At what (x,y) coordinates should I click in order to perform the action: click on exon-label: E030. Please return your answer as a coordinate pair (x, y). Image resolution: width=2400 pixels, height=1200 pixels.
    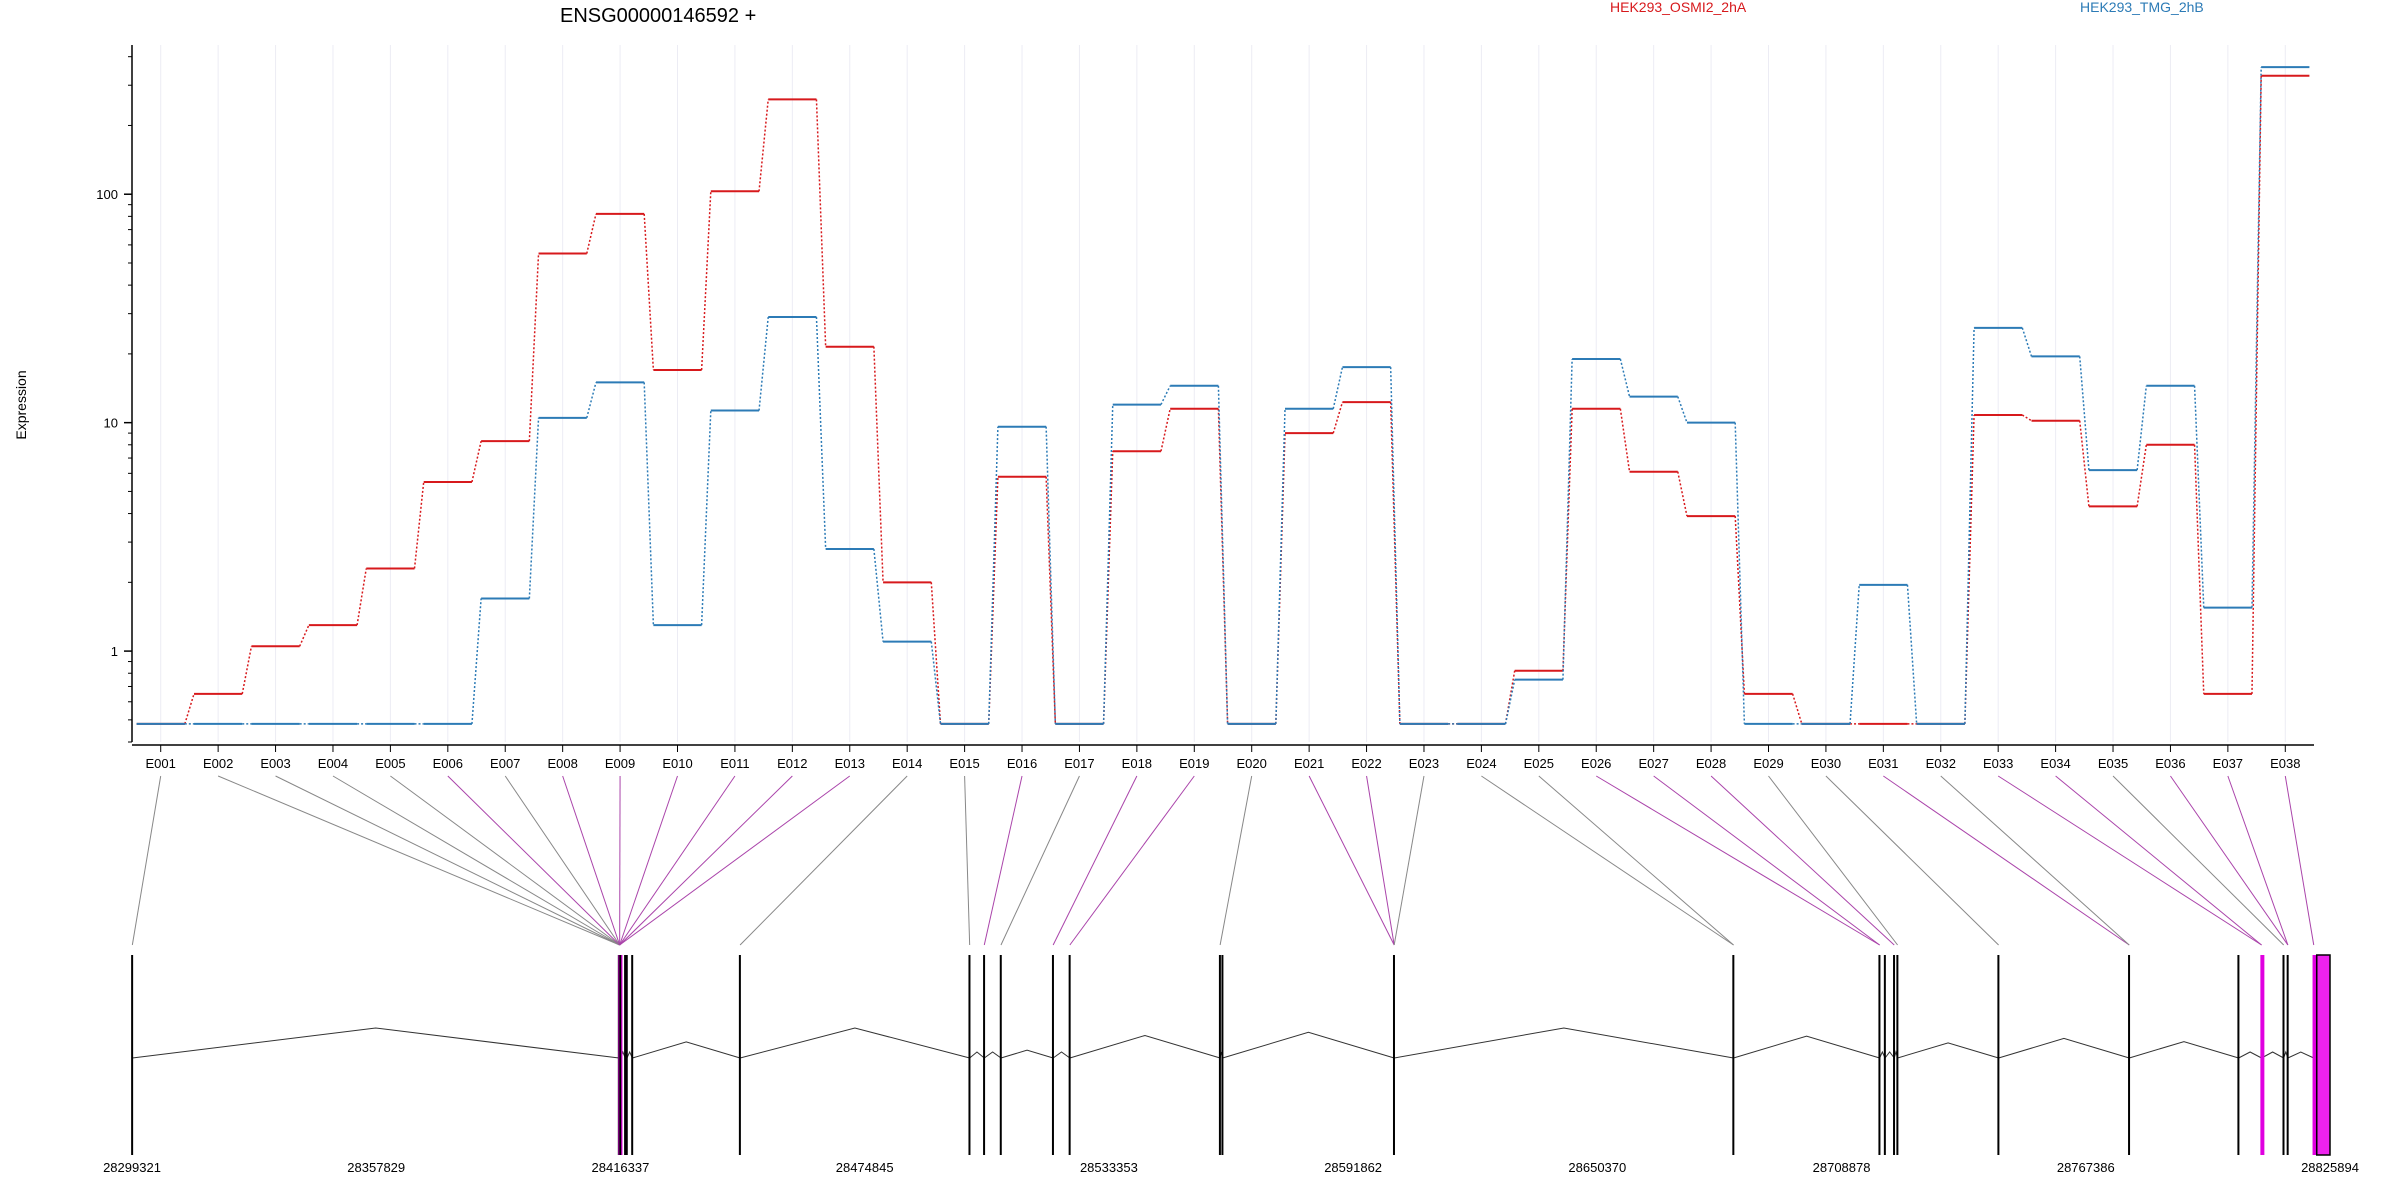
    Looking at the image, I should click on (1826, 763).